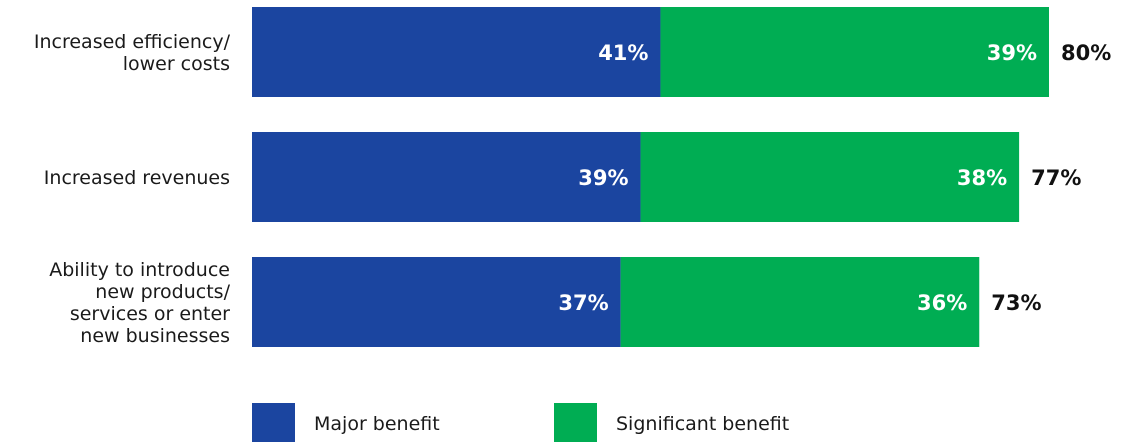 The image size is (1139, 445). What do you see at coordinates (1056, 178) in the screenshot?
I see `total-label: 77%` at bounding box center [1056, 178].